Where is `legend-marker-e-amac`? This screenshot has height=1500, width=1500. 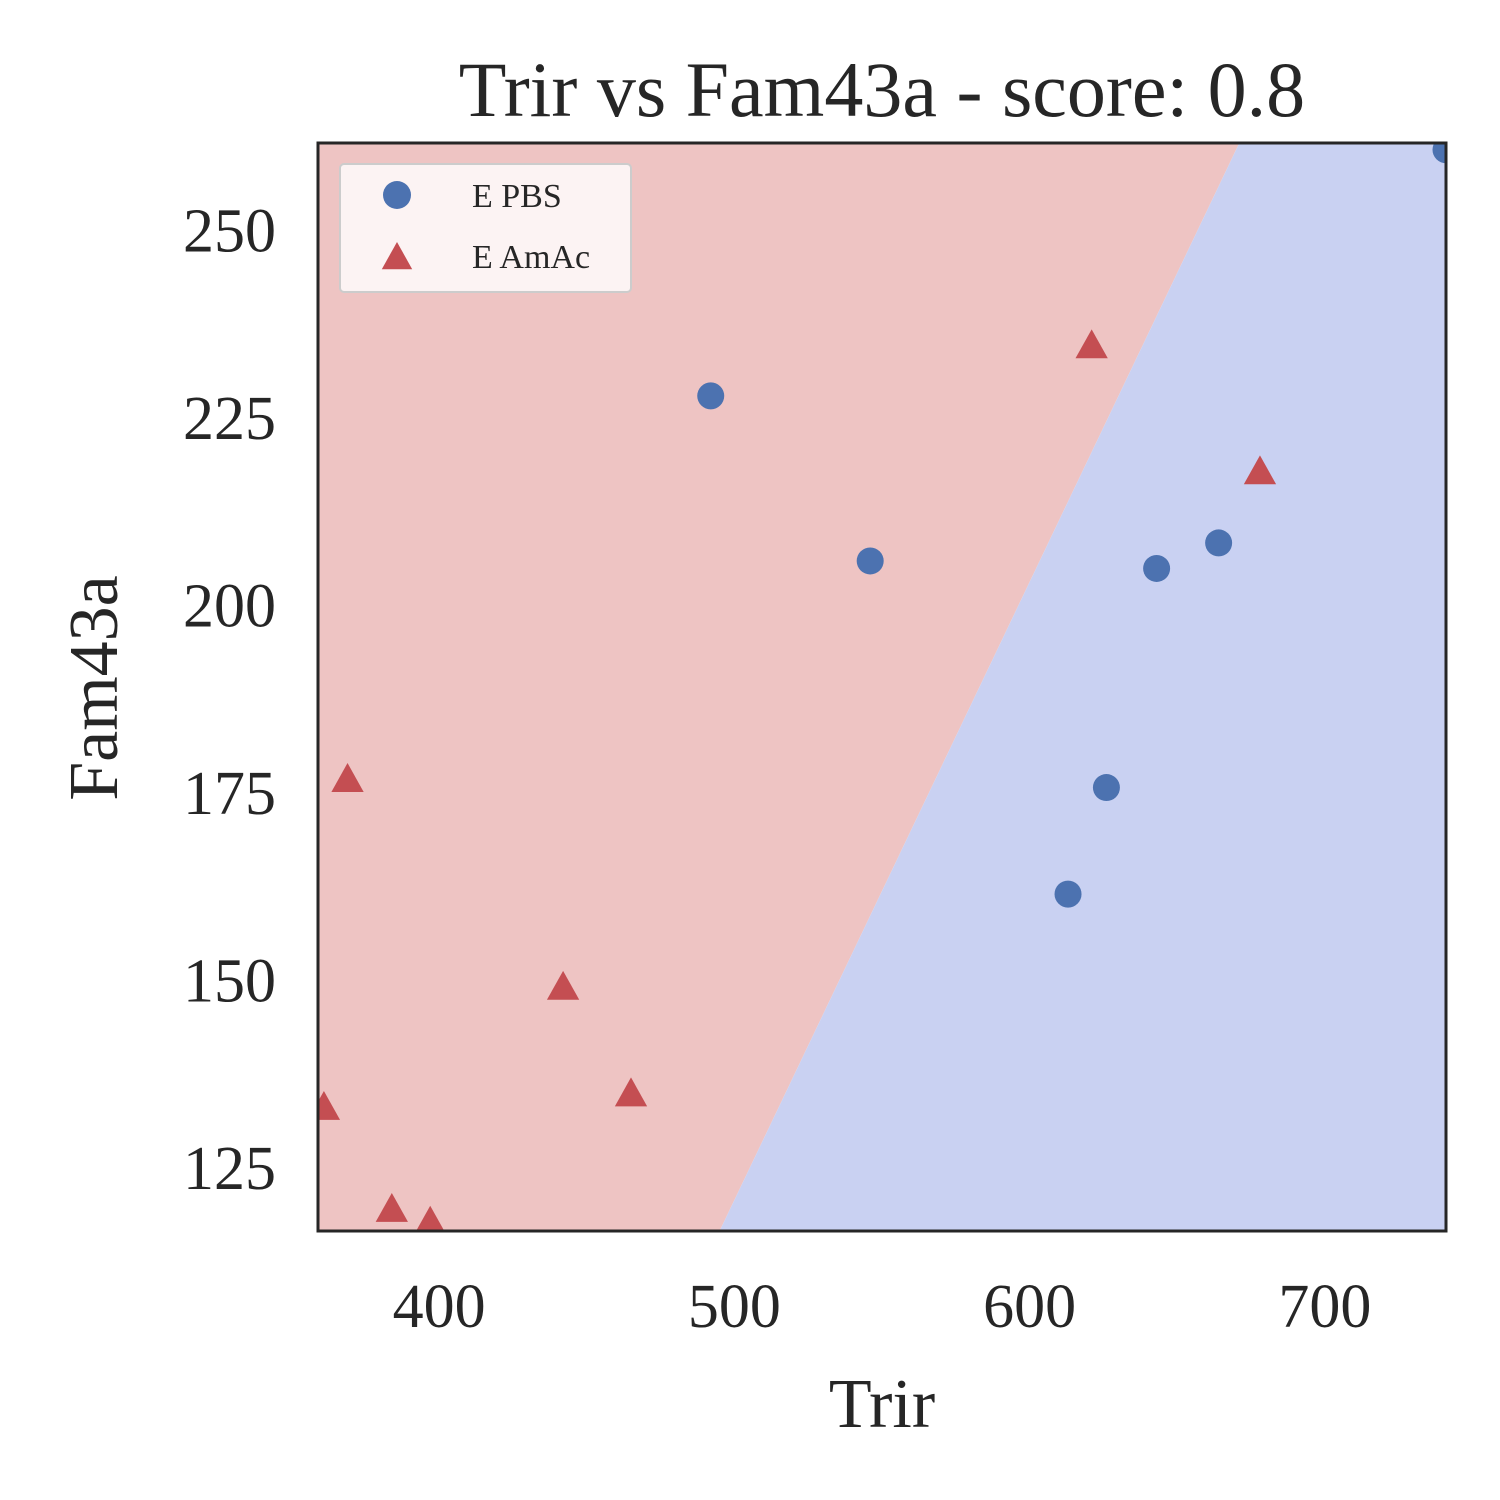 legend-marker-e-amac is located at coordinates (397, 256).